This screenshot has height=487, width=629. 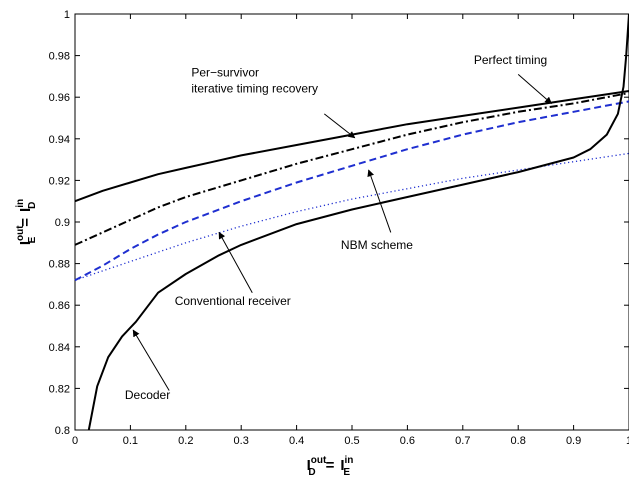 I want to click on x-tick-label: 0.2, so click(x=185, y=441).